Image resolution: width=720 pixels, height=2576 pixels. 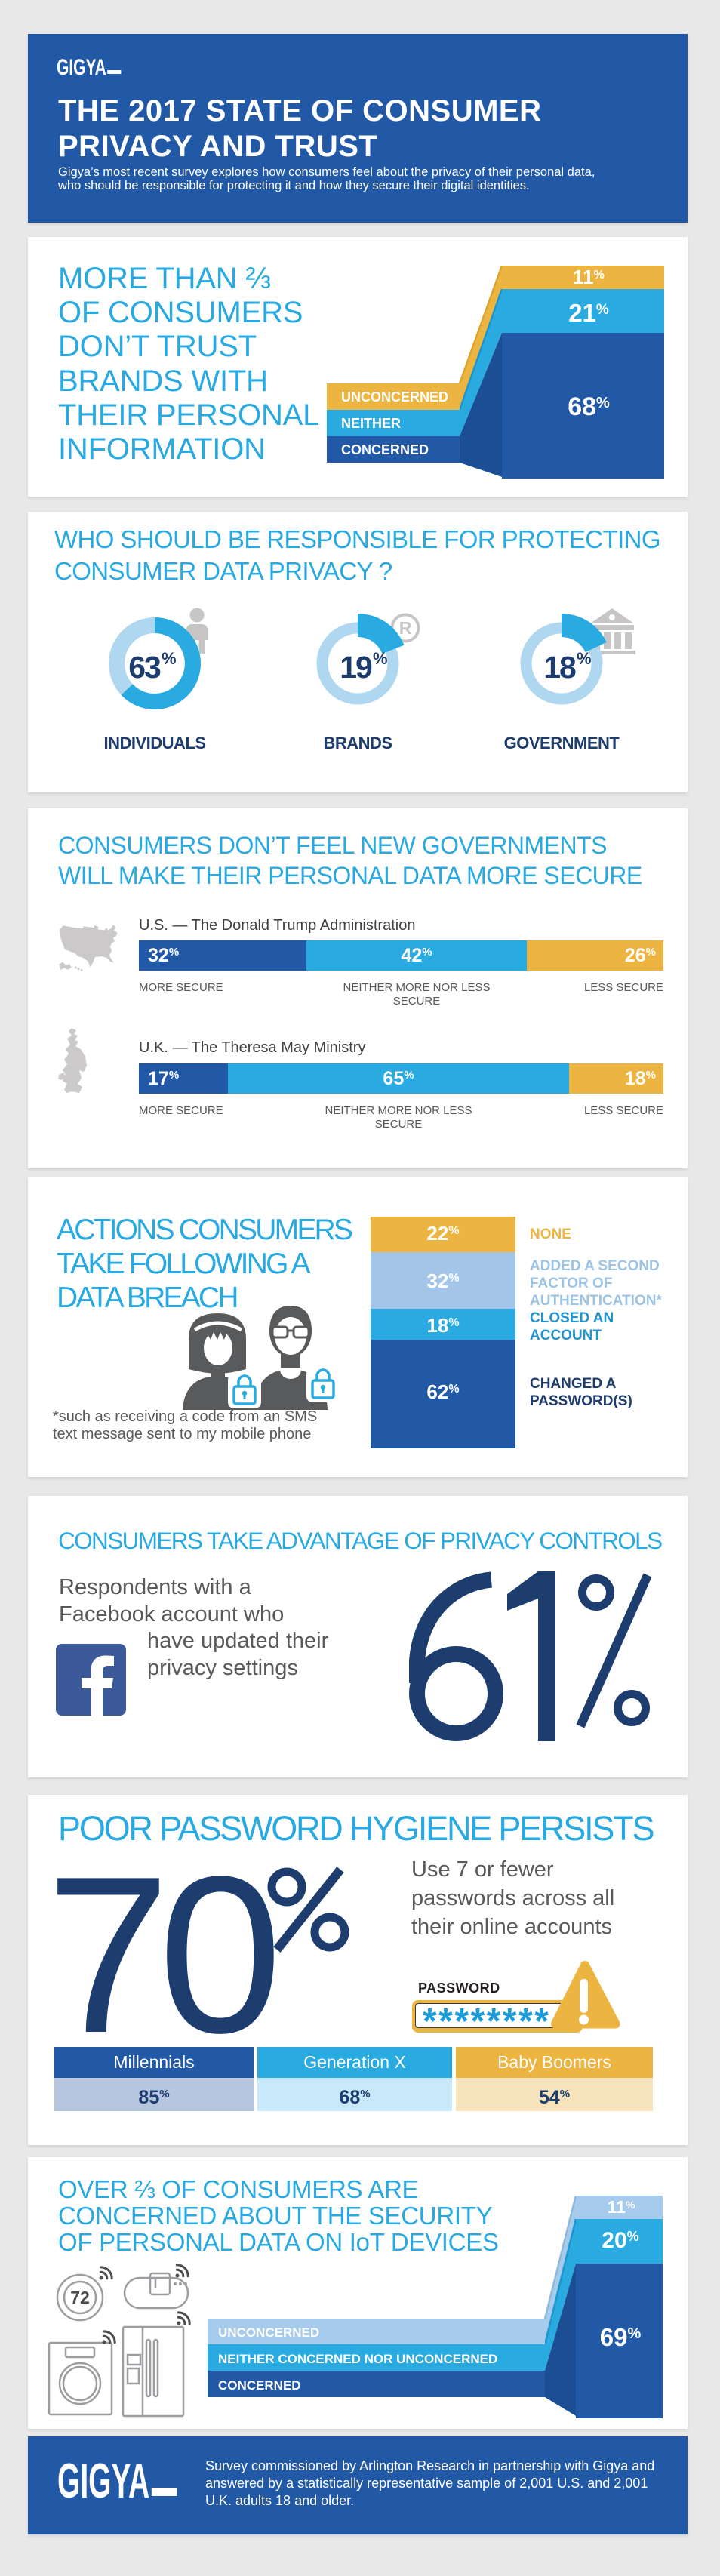 I want to click on svg-text: 18, so click(x=559, y=667).